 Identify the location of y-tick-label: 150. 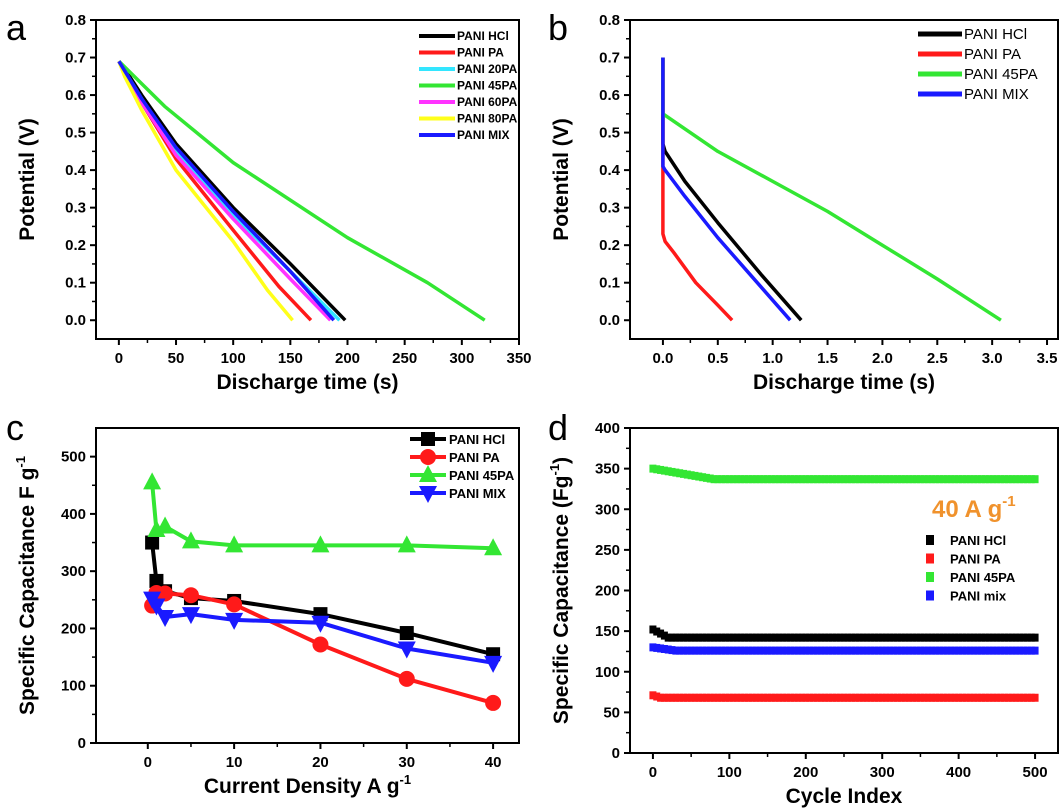
(607, 631).